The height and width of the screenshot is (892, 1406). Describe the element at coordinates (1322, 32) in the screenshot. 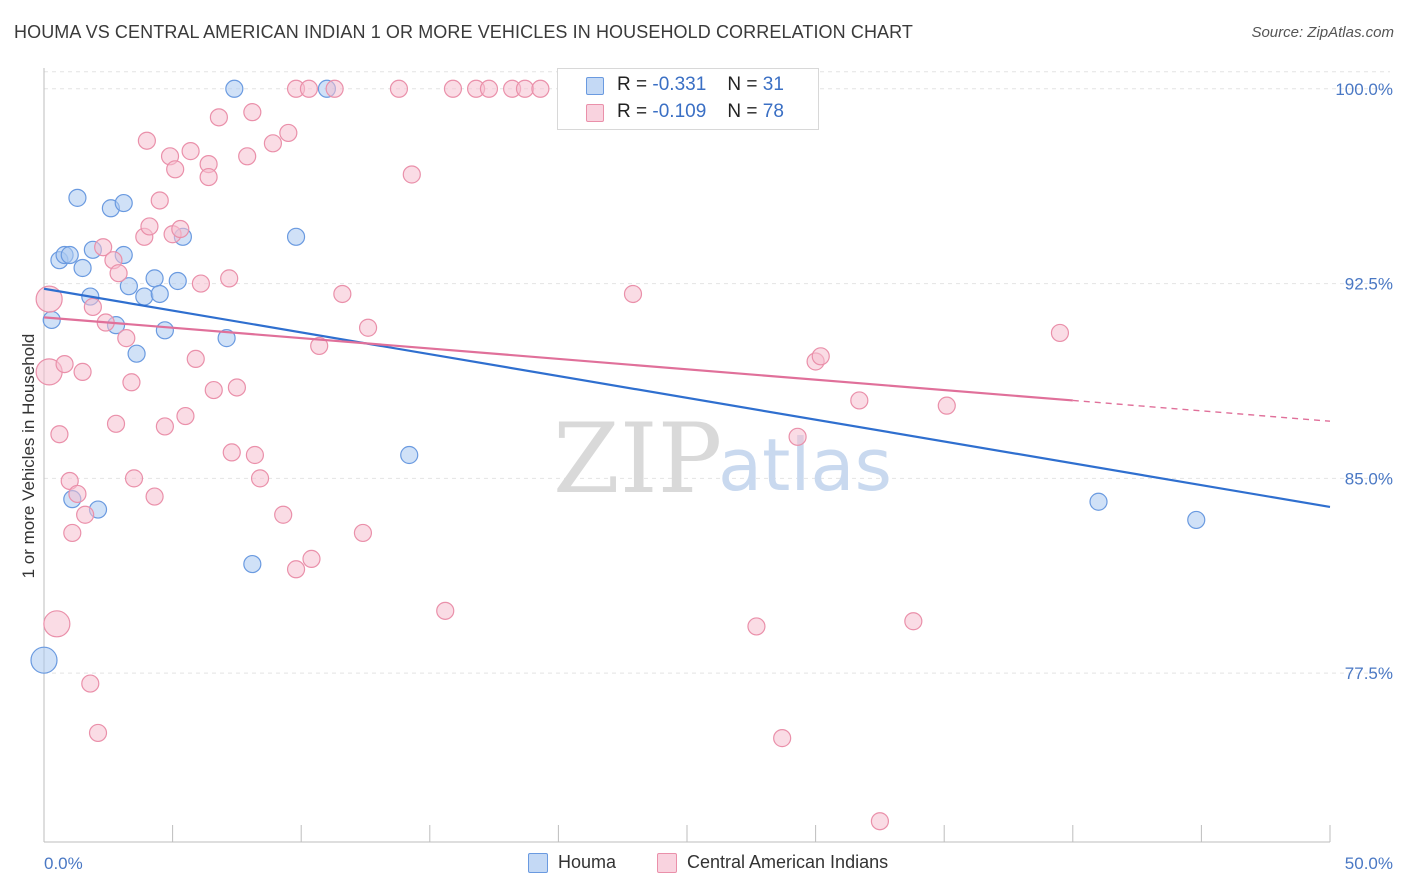

I see `chart-source: Source: ZipAtlas.com` at that location.